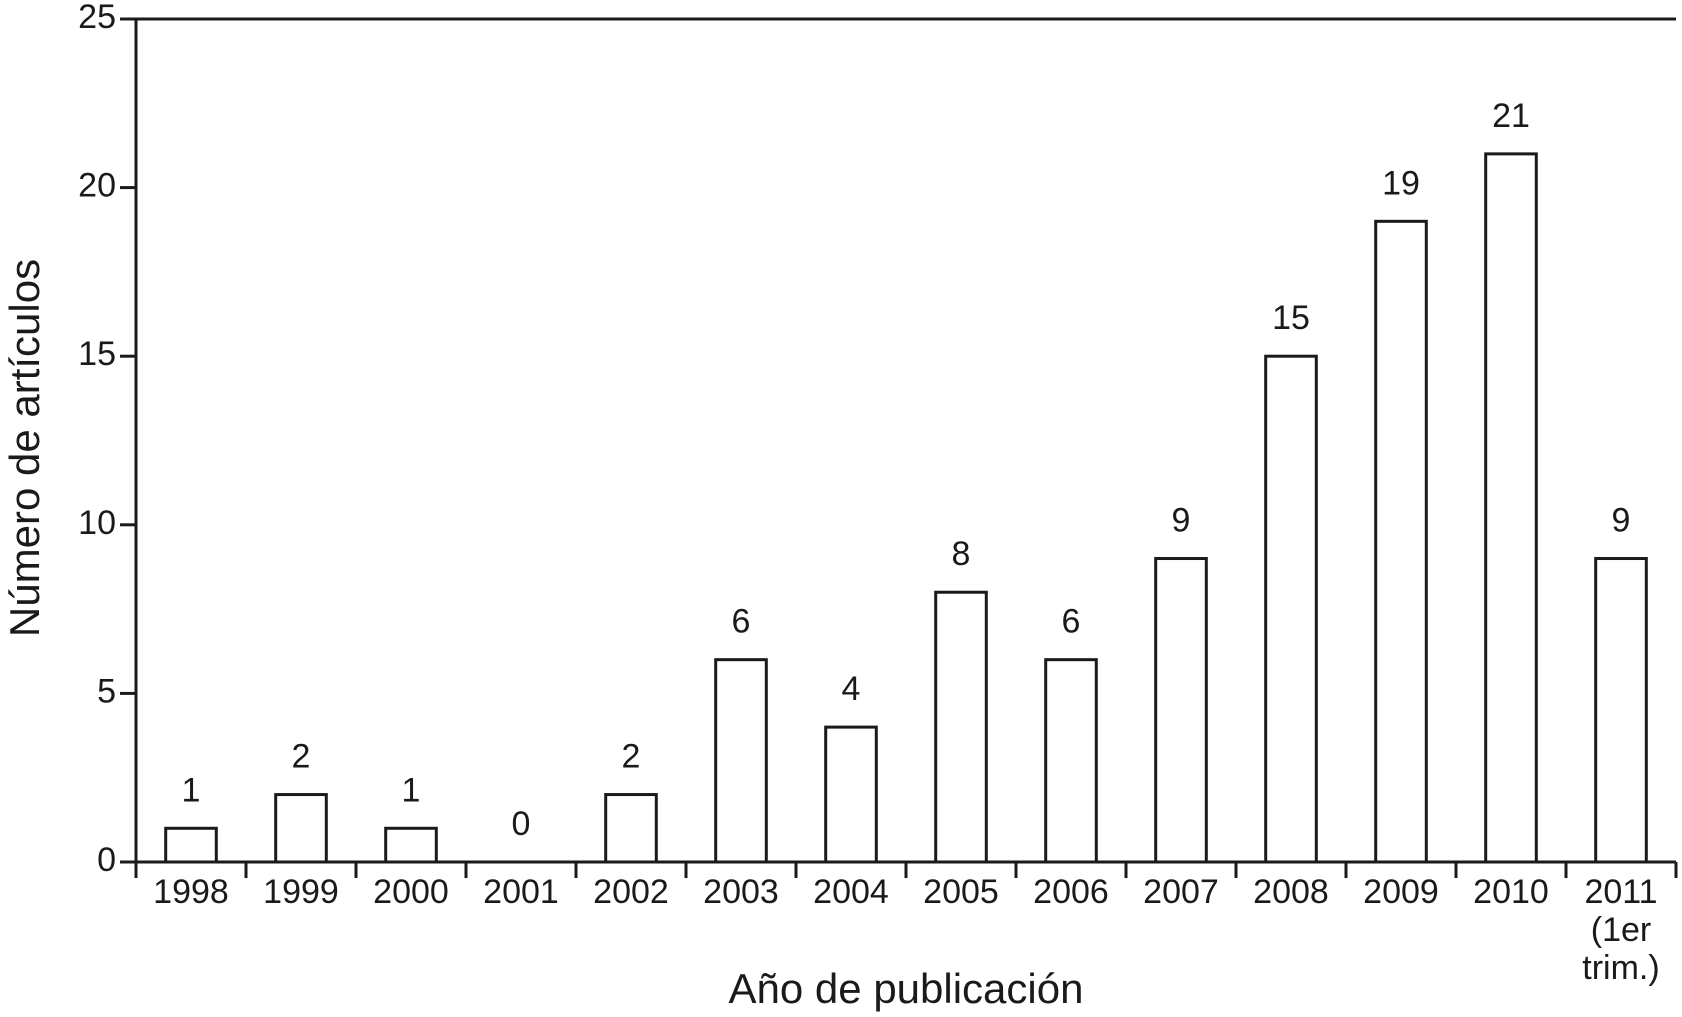 The width and height of the screenshot is (1682, 1017). What do you see at coordinates (521, 892) in the screenshot?
I see `x-tick-label: 2001` at bounding box center [521, 892].